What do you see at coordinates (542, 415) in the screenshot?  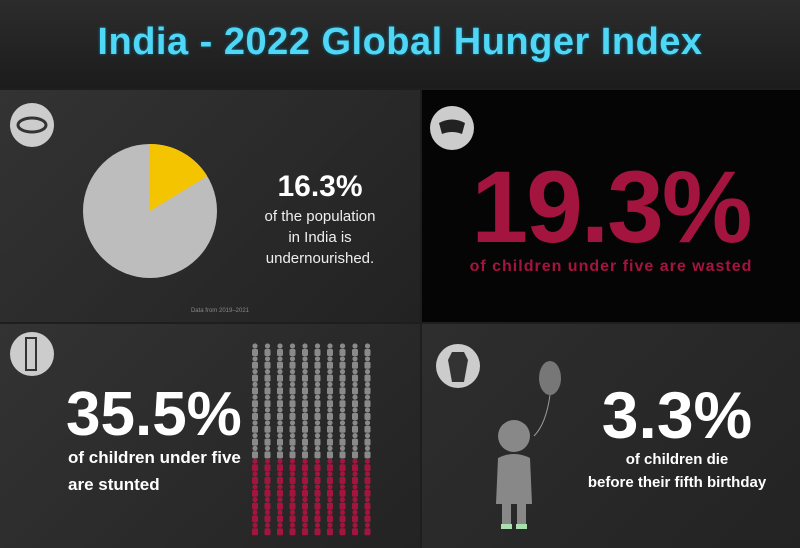 I see `balloon-string` at bounding box center [542, 415].